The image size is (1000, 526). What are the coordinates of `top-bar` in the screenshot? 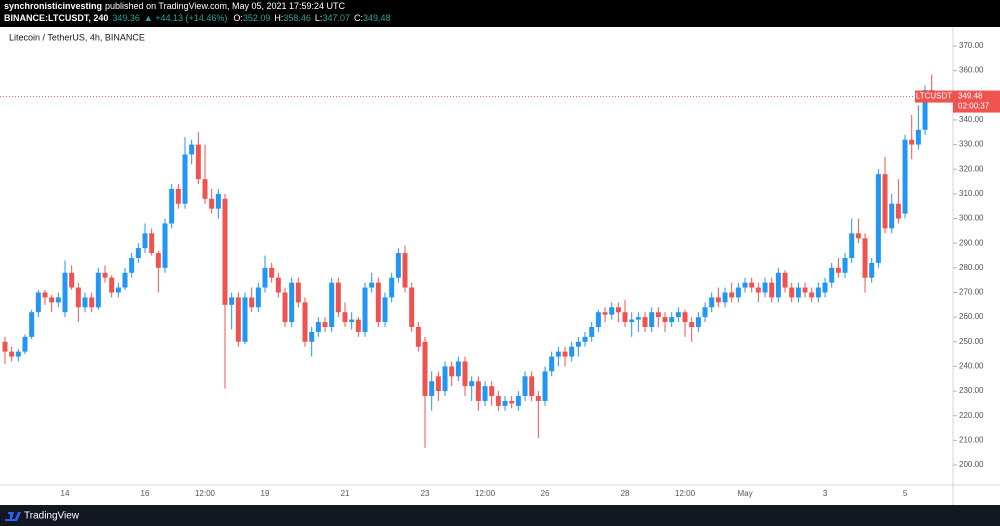 It's located at (500, 13).